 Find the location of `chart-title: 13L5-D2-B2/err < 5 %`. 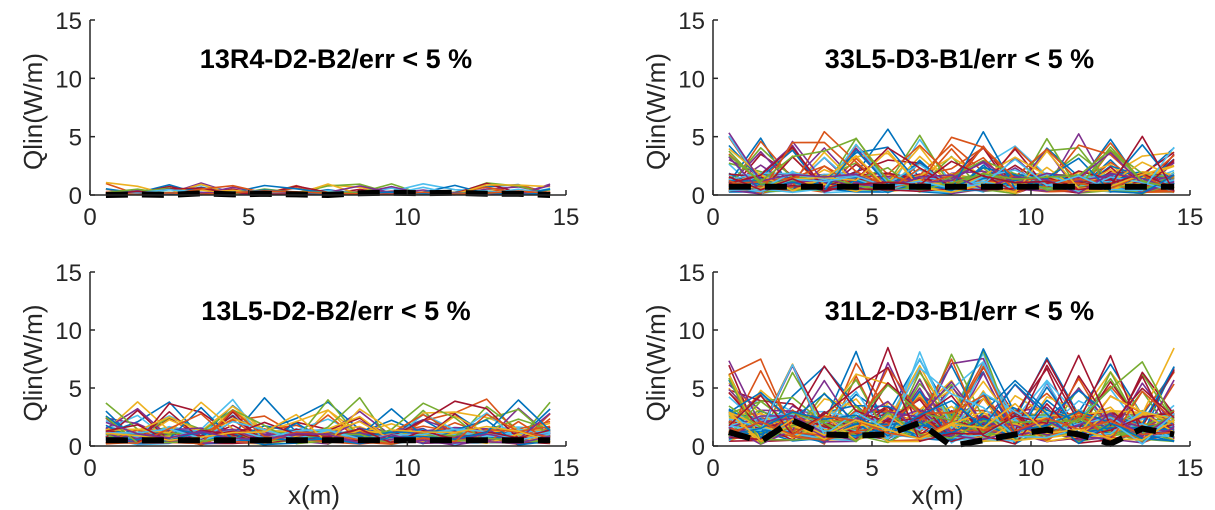

chart-title: 13L5-D2-B2/err < 5 % is located at coordinates (335, 311).